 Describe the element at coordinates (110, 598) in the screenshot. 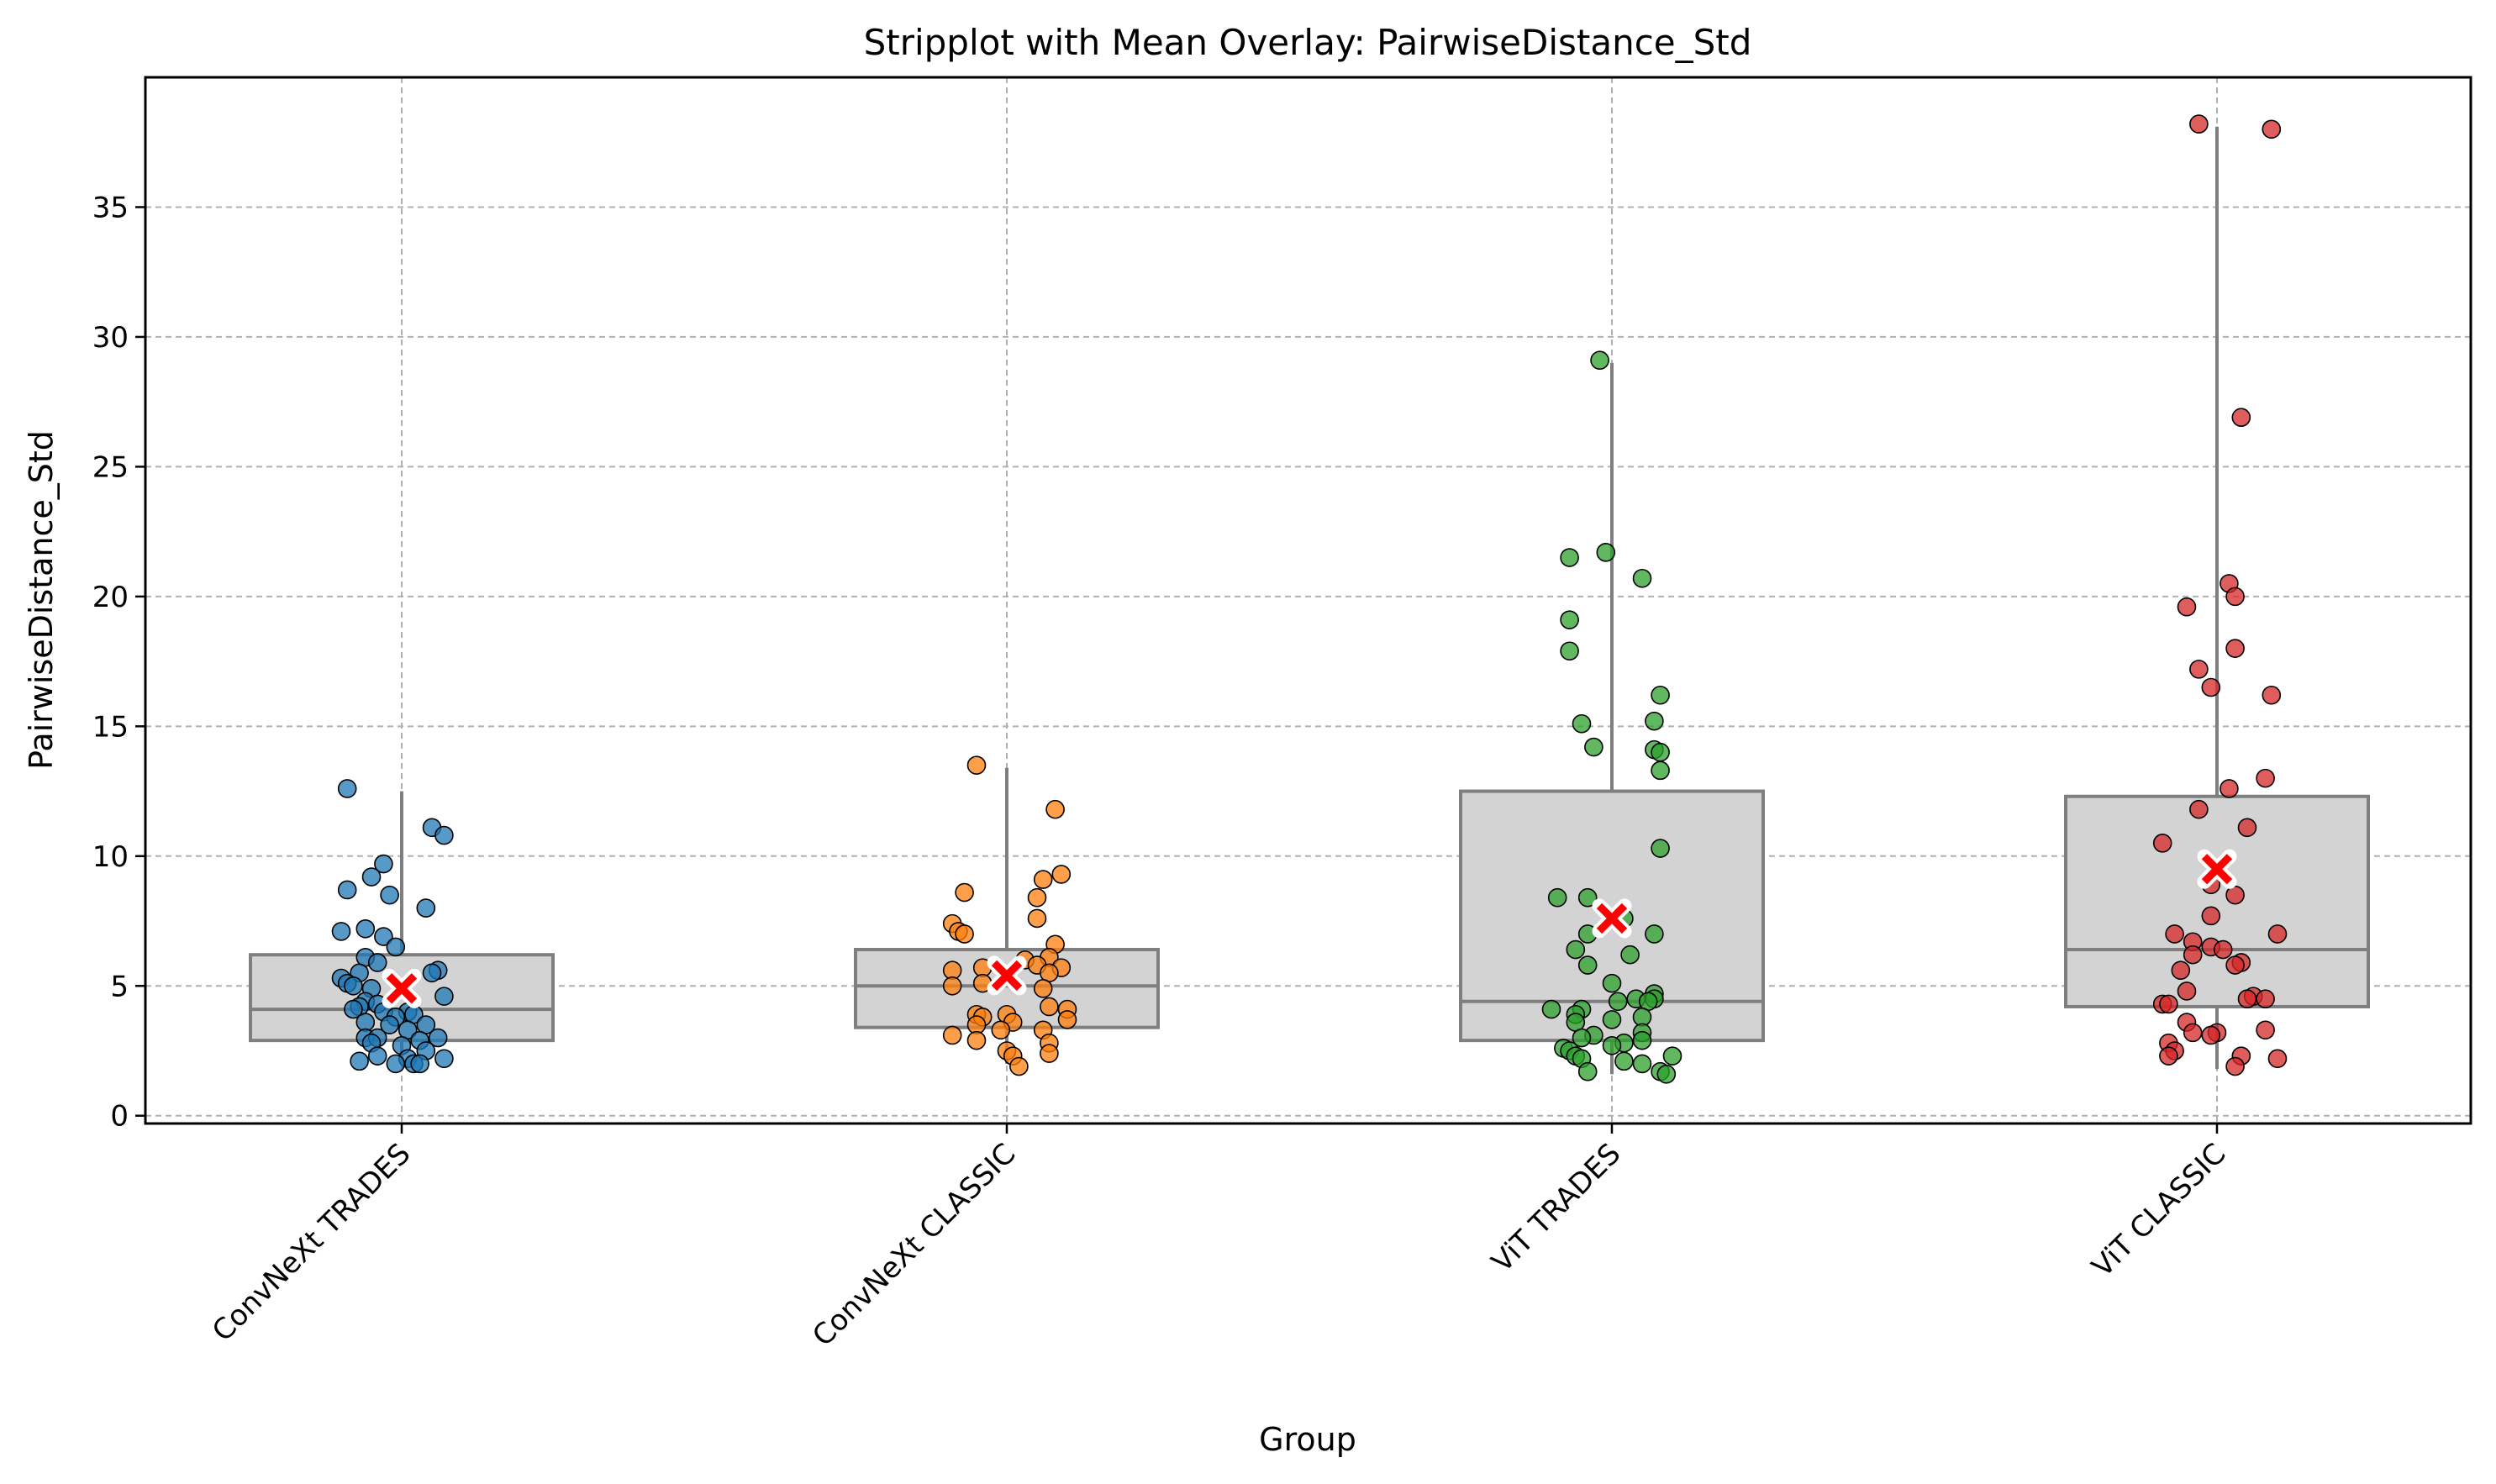

I see `y-tick-label: 20` at that location.